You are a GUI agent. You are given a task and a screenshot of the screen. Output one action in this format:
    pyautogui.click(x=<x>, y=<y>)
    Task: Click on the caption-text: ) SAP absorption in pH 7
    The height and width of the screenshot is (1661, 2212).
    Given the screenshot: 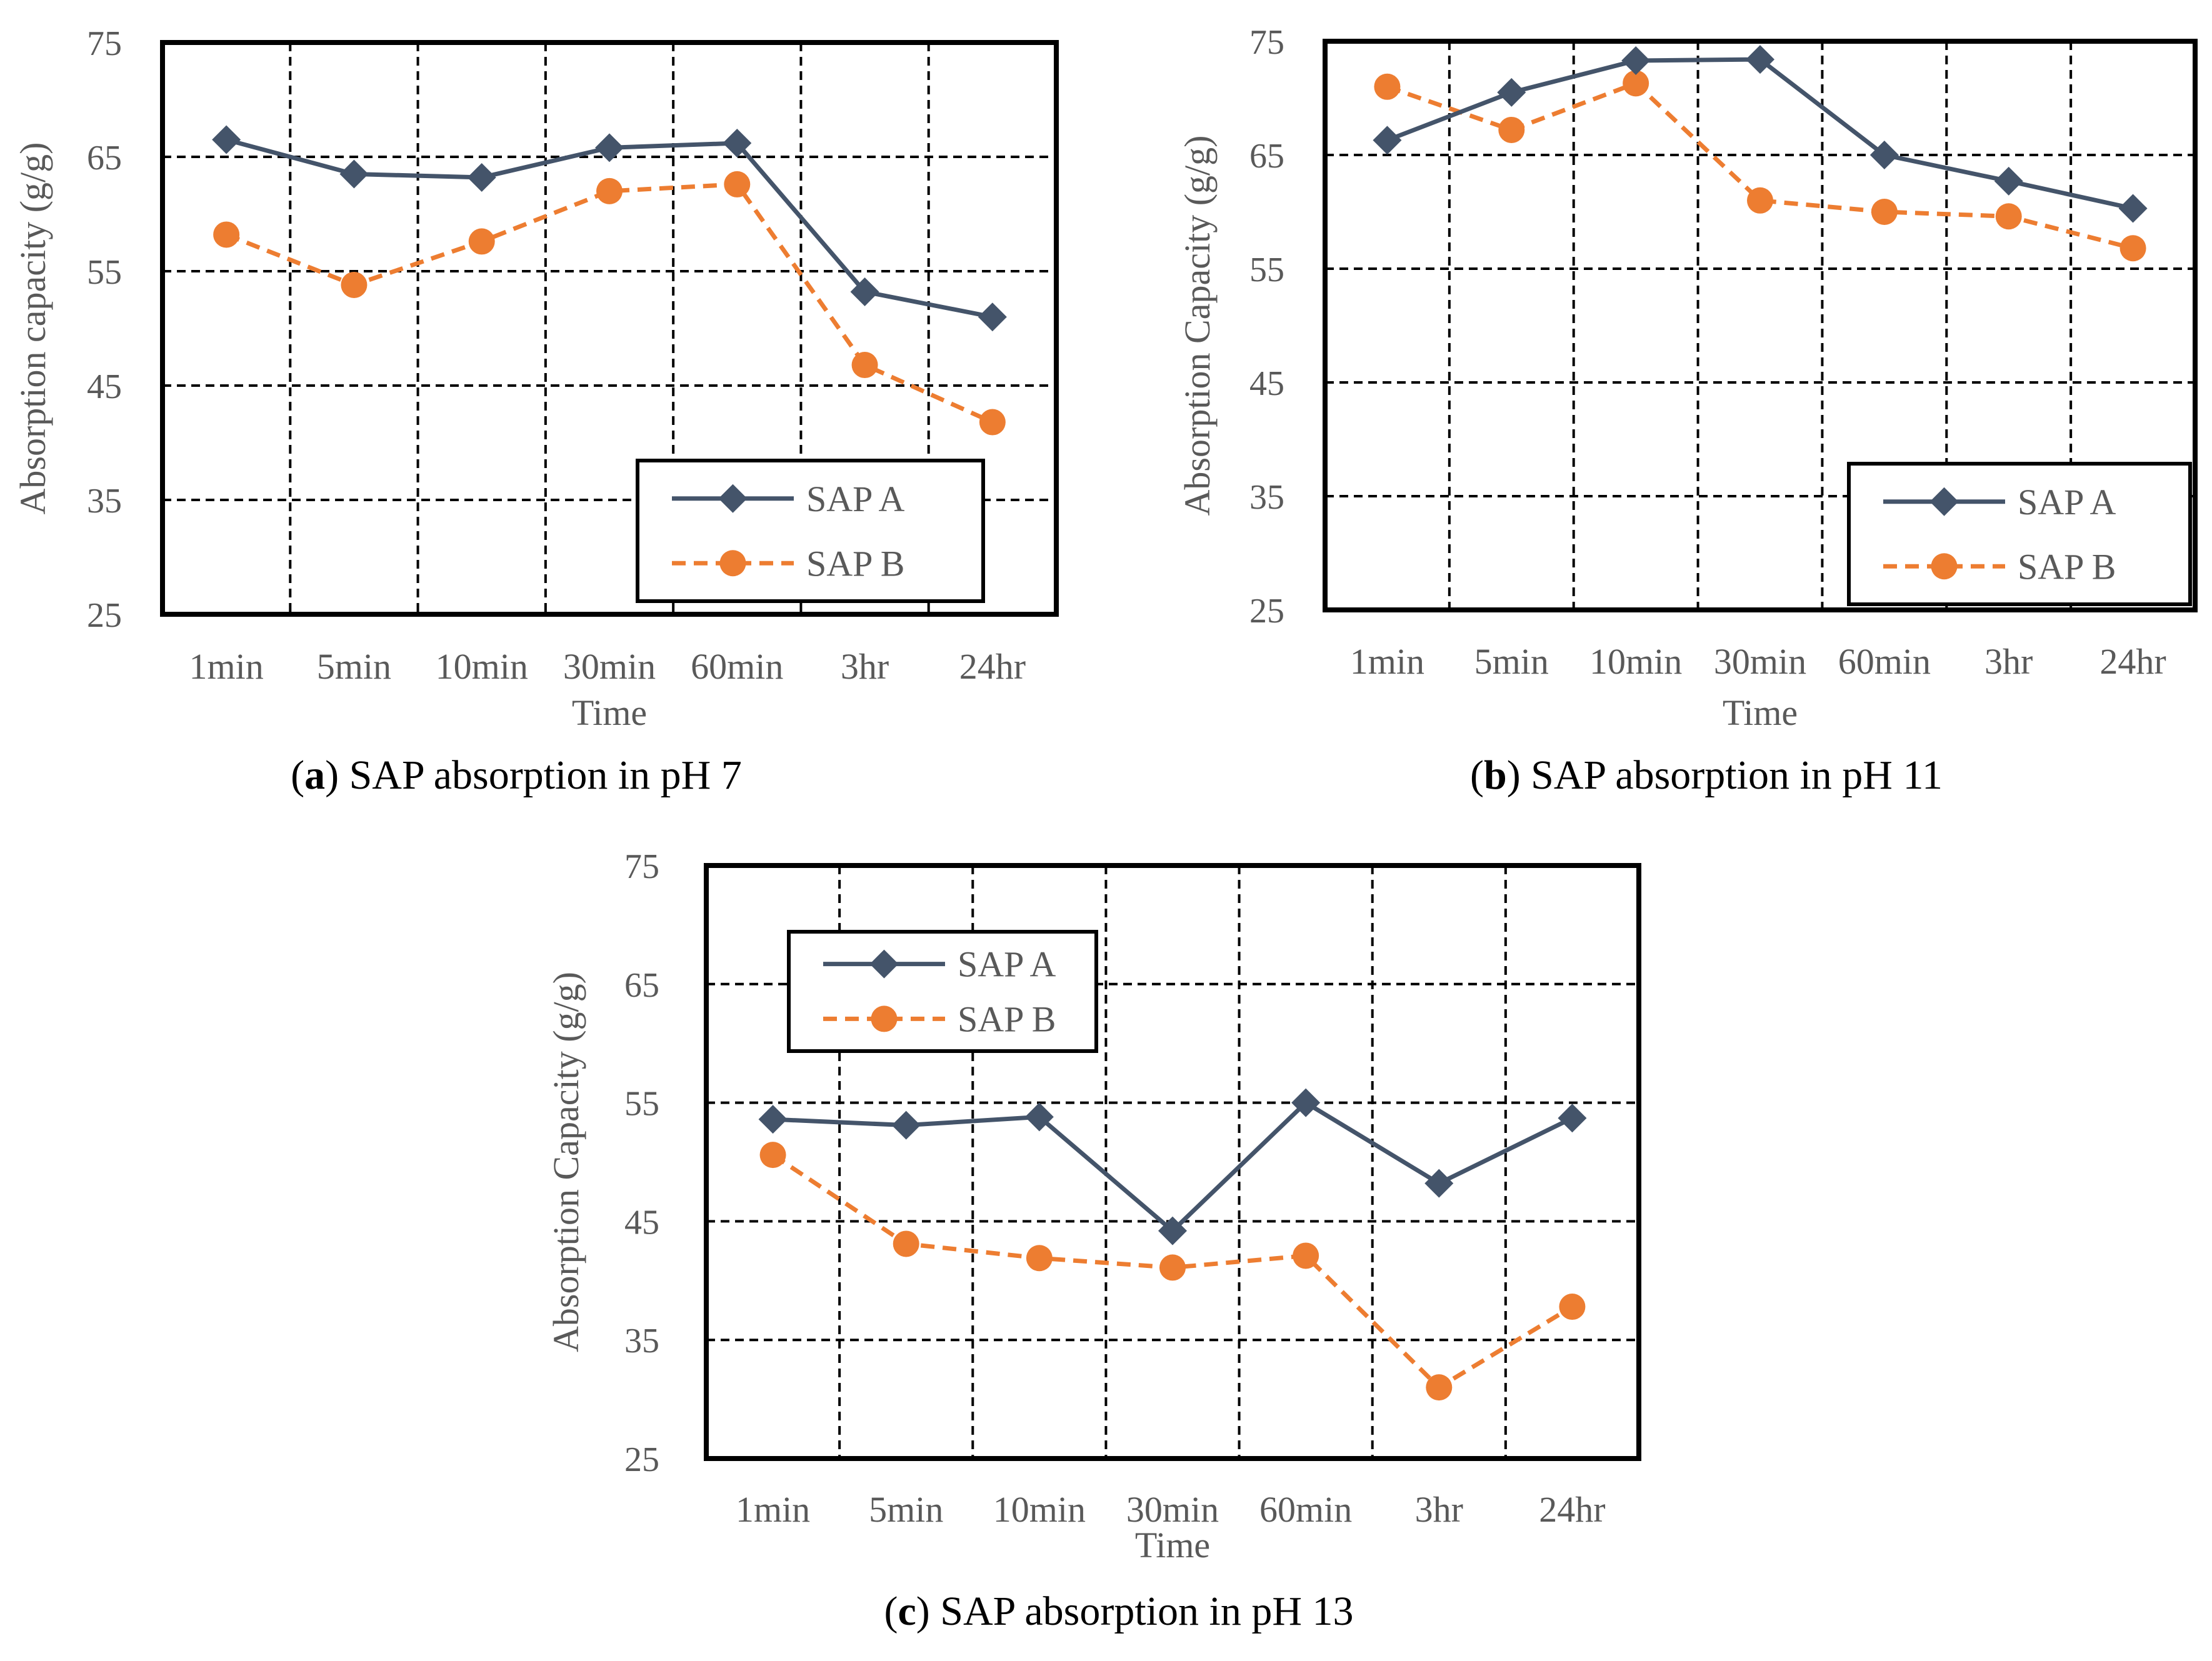 What is the action you would take?
    pyautogui.click(x=533, y=775)
    